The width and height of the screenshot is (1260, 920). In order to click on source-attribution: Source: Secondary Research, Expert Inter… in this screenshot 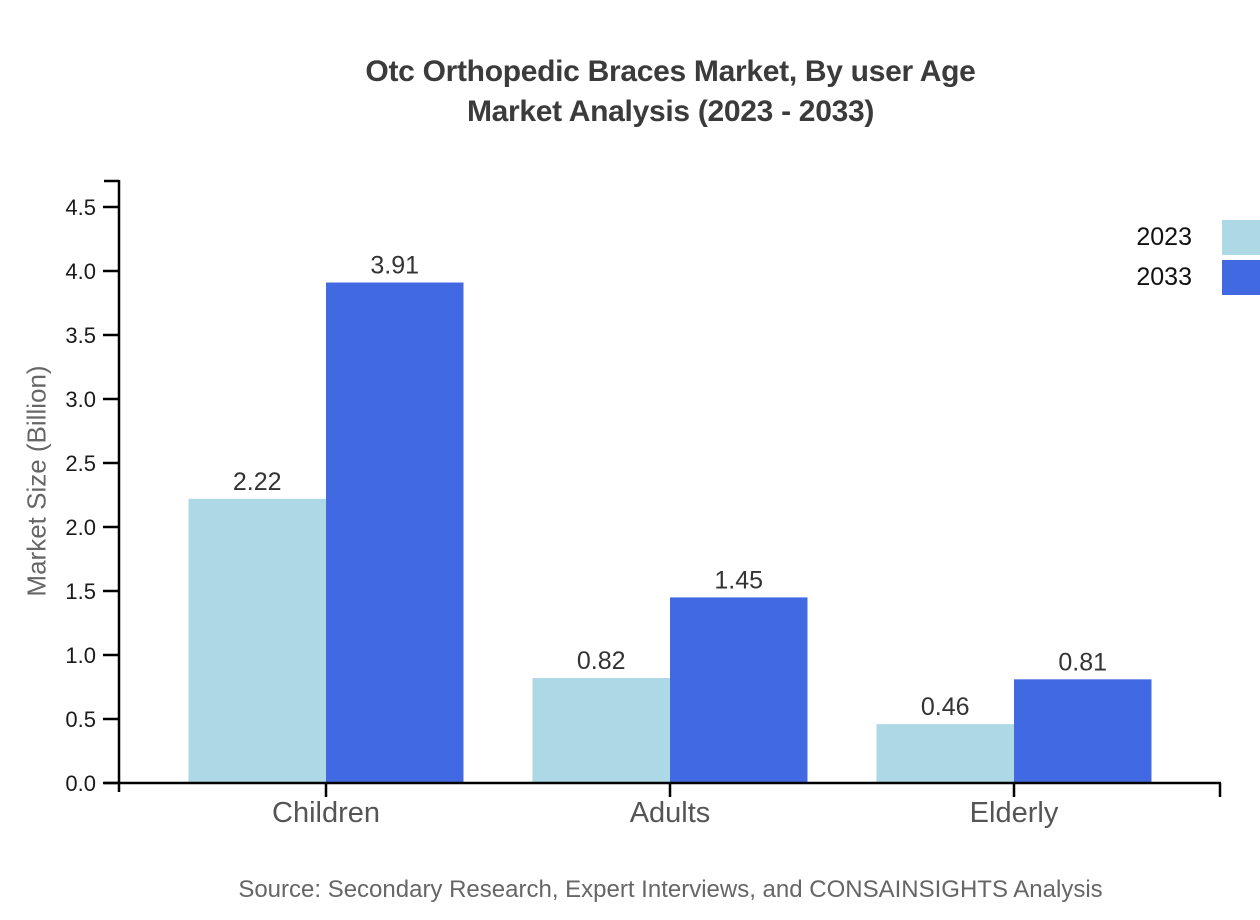, I will do `click(670, 889)`.